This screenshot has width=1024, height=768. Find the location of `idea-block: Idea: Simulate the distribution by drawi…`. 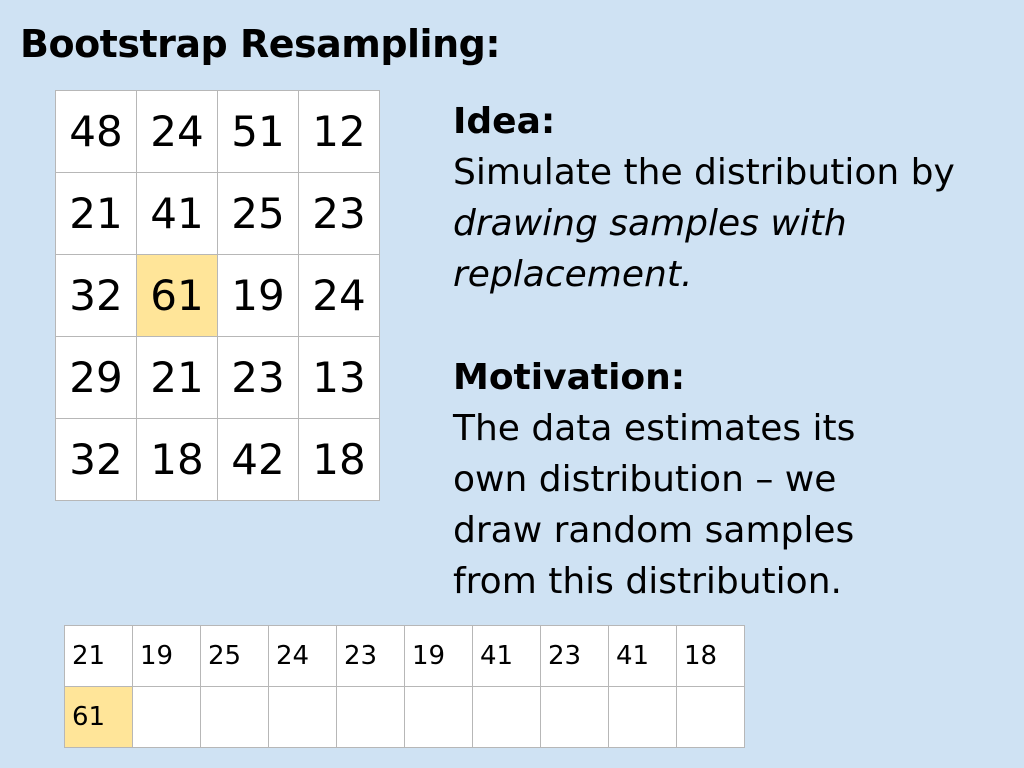

idea-block: Idea: Simulate the distribution by drawi… is located at coordinates (733, 198).